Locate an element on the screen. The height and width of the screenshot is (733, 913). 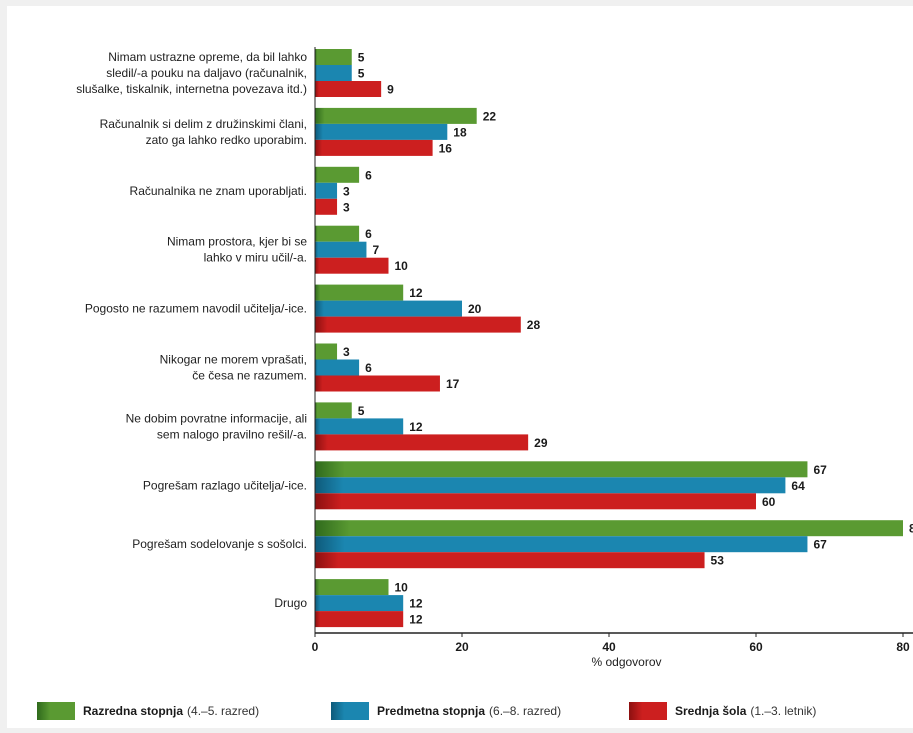
legend-item-predmetna: Predmetna stopnja (6.–8. razred) is located at coordinates (446, 711).